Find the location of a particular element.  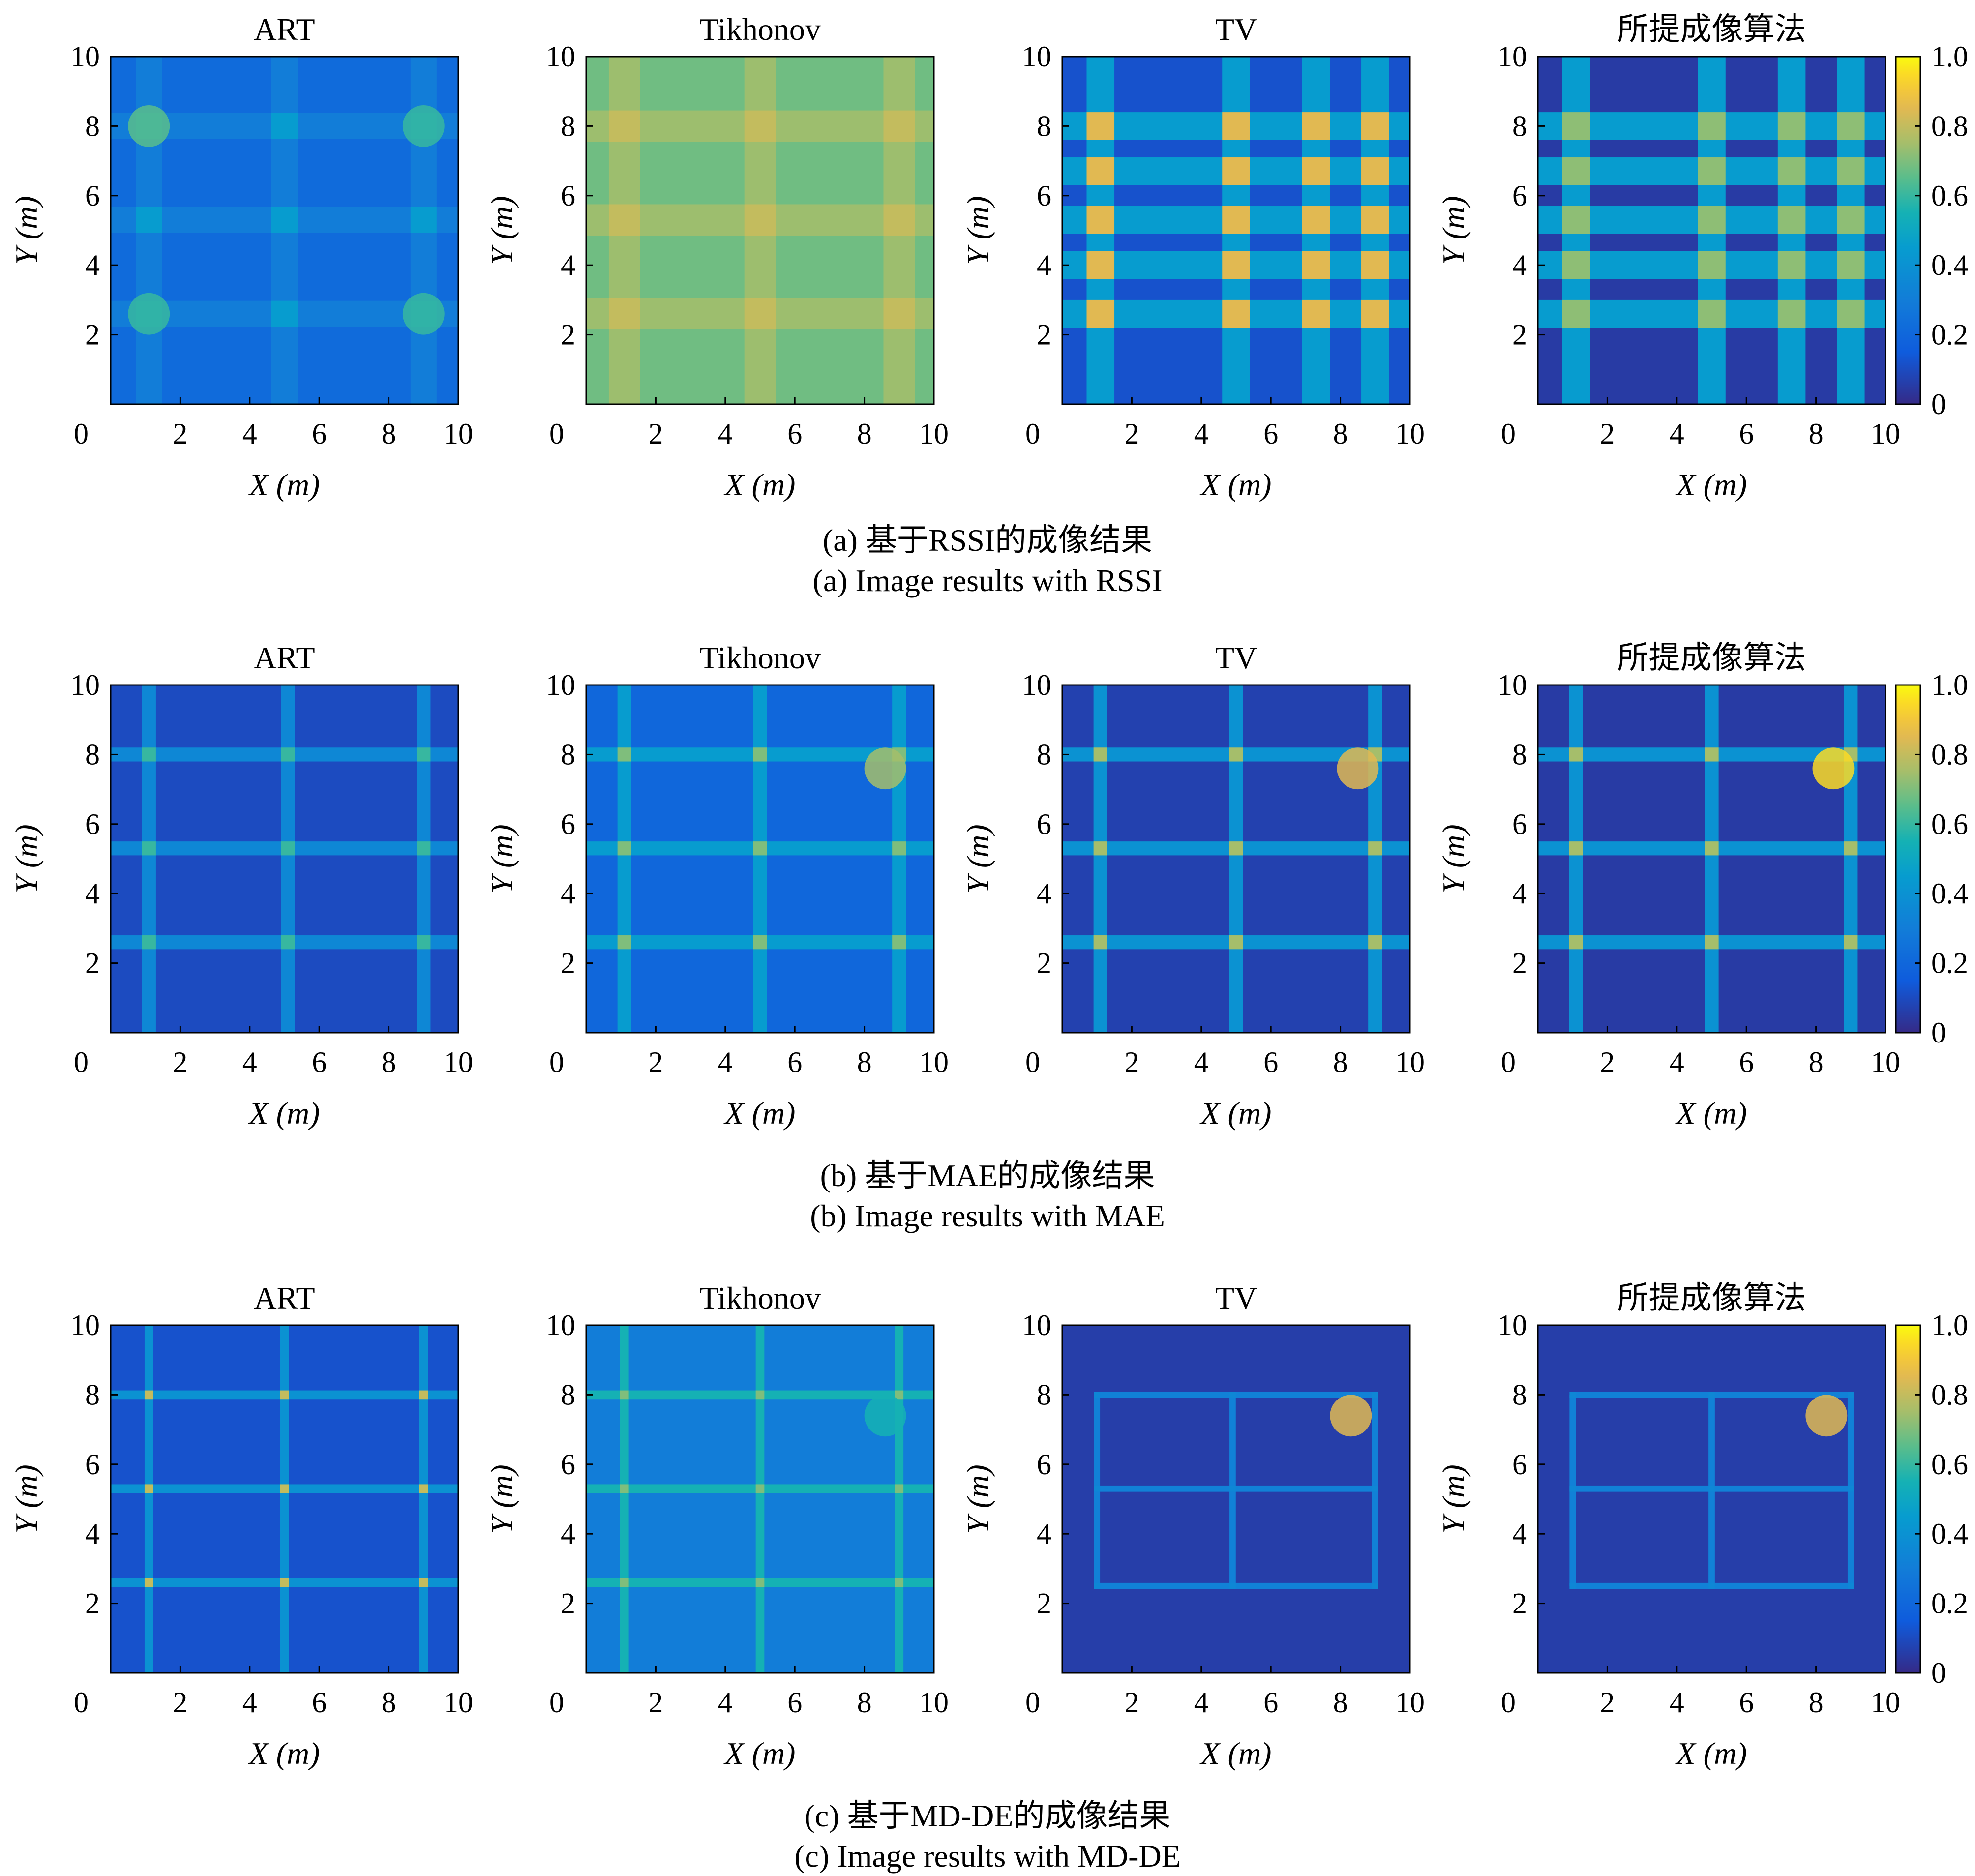

colorbar-tick-label: 1.0 is located at coordinates (1949, 1325).